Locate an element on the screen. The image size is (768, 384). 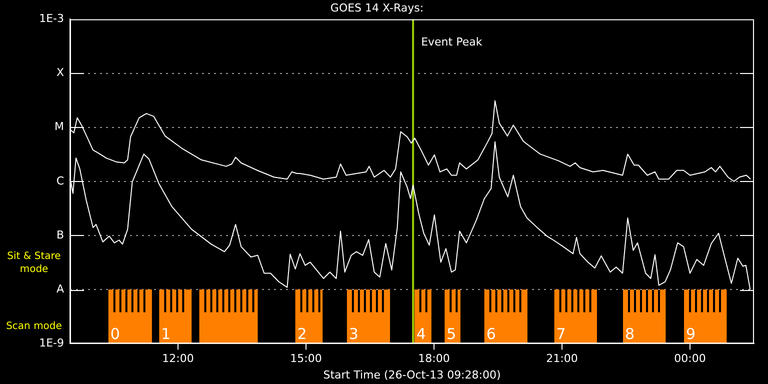
band-label: 3 is located at coordinates (353, 333).